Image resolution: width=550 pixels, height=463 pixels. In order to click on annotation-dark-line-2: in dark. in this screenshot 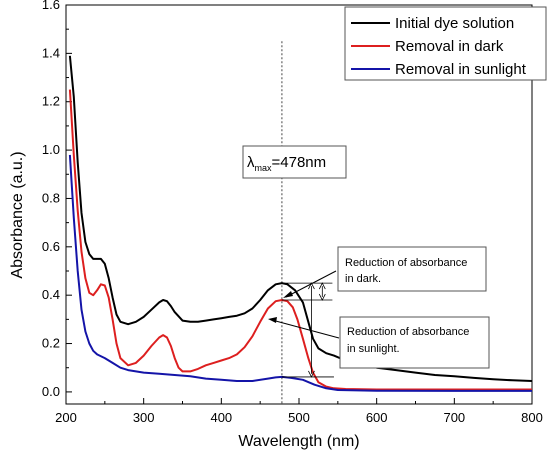, I will do `click(363, 279)`.